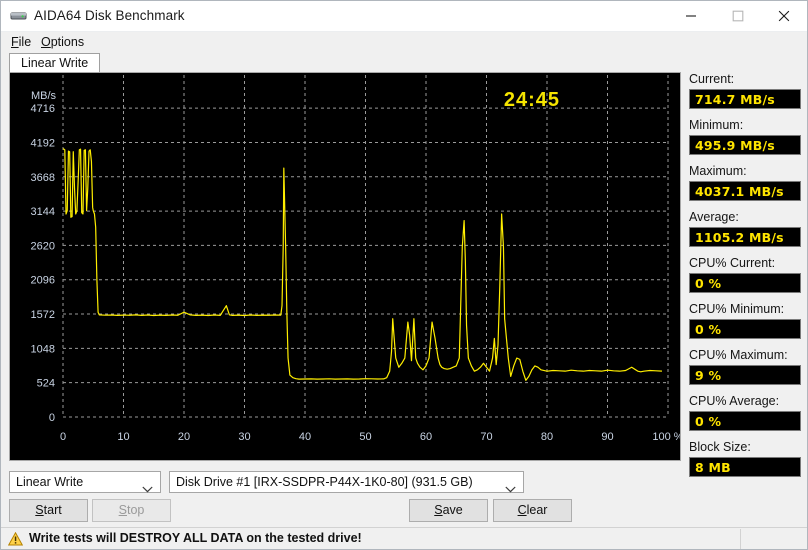 The image size is (808, 550). I want to click on y-tick-label: 524, so click(46, 384).